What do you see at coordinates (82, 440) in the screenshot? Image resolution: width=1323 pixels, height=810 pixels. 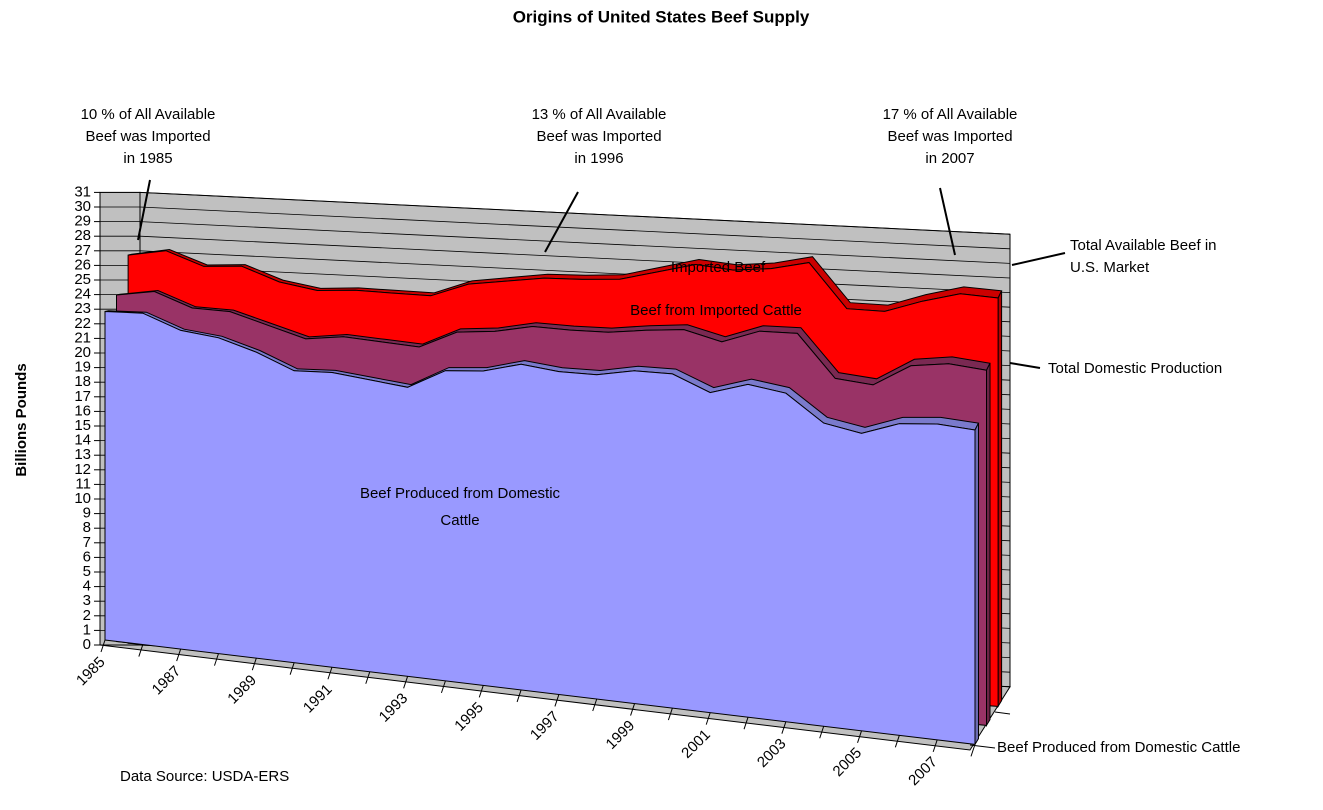 I see `y-tick-label: 14` at bounding box center [82, 440].